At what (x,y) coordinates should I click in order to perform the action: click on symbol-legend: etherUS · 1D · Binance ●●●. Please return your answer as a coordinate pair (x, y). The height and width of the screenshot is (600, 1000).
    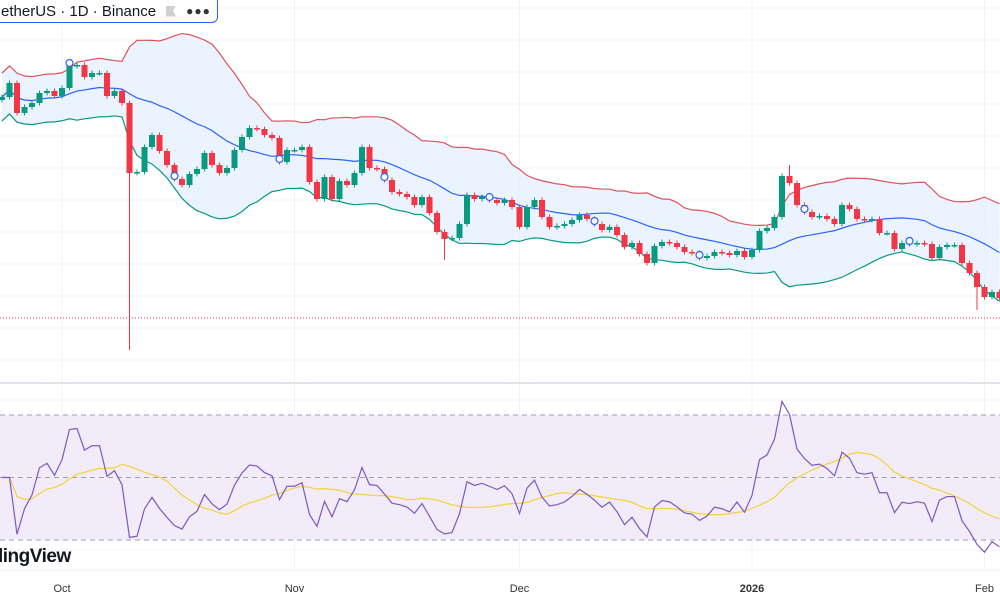
    Looking at the image, I should click on (109, 11).